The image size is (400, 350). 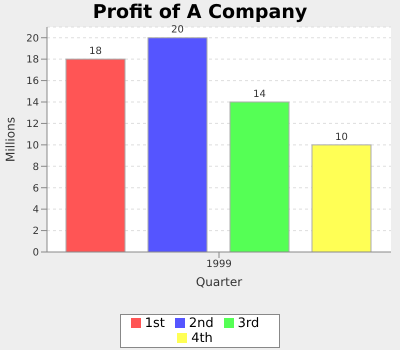 I want to click on y-tick-label: 4, so click(x=35, y=210).